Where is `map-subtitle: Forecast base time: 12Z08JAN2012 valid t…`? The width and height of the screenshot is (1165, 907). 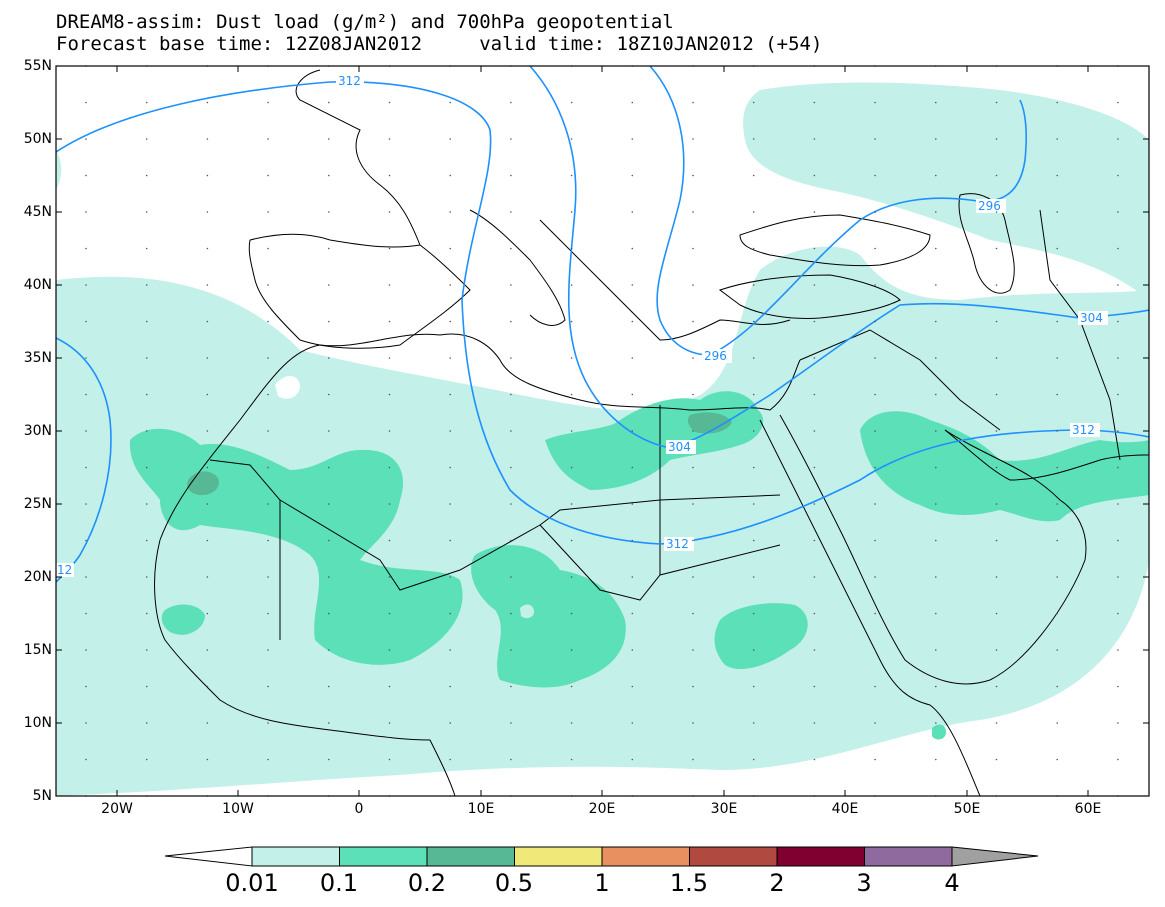 map-subtitle: Forecast base time: 12Z08JAN2012 valid t… is located at coordinates (439, 44).